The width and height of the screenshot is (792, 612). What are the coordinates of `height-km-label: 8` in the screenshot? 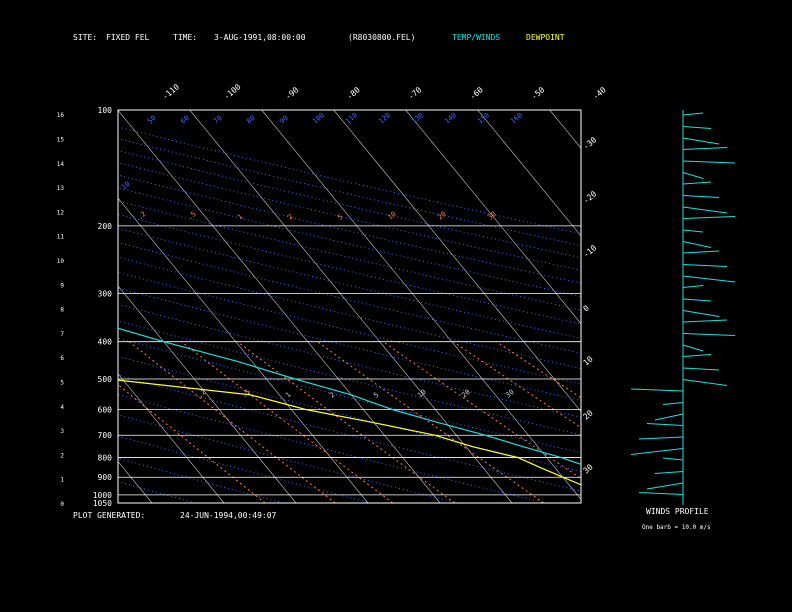 It's located at (62, 310).